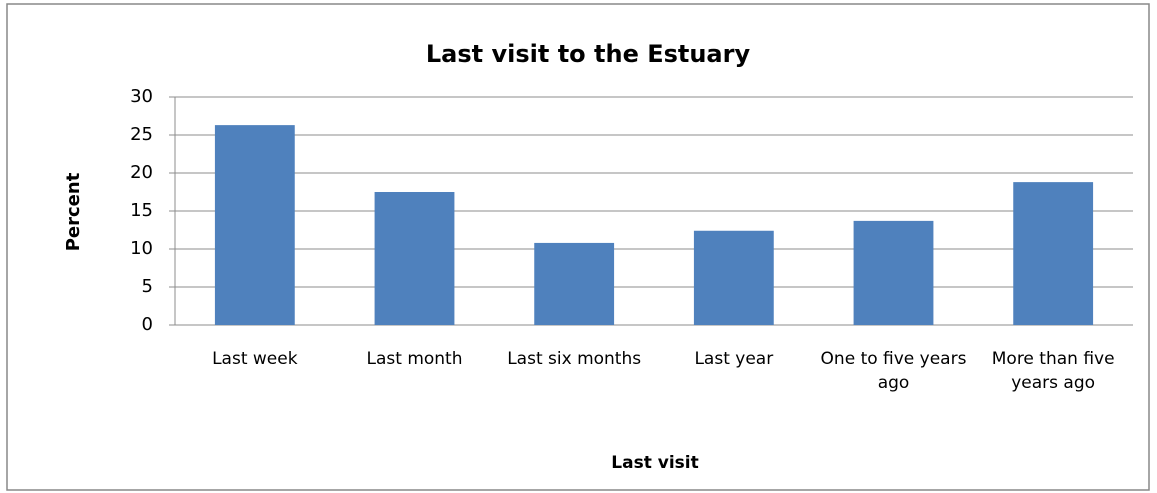 This screenshot has width=1157, height=493. What do you see at coordinates (654, 463) in the screenshot?
I see `x-axis-label: Last visit` at bounding box center [654, 463].